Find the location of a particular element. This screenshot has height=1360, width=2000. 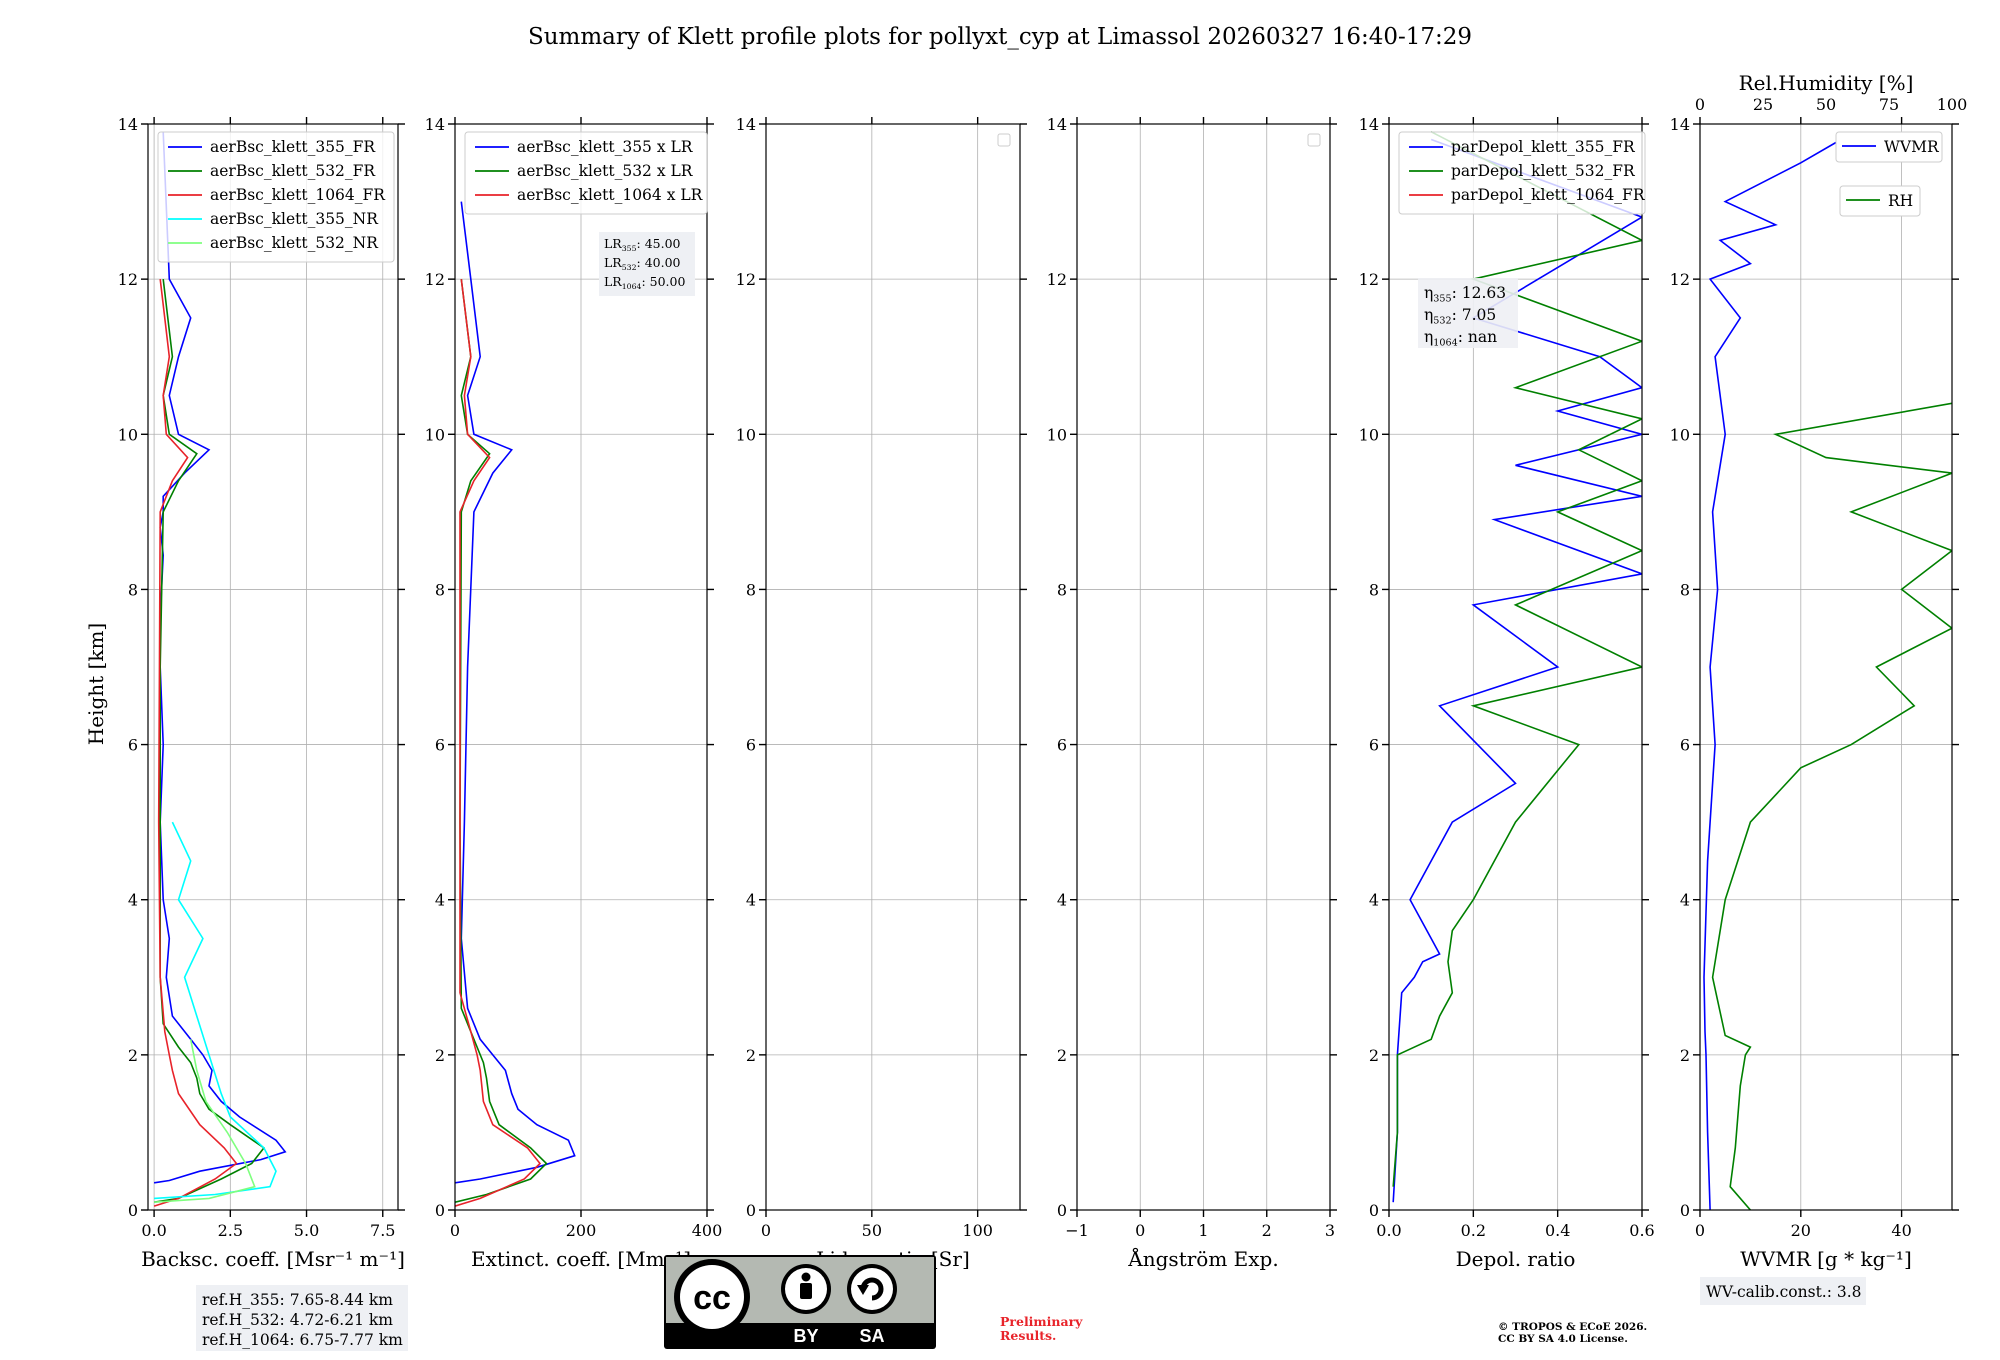

by-label: BY is located at coordinates (805, 1336).